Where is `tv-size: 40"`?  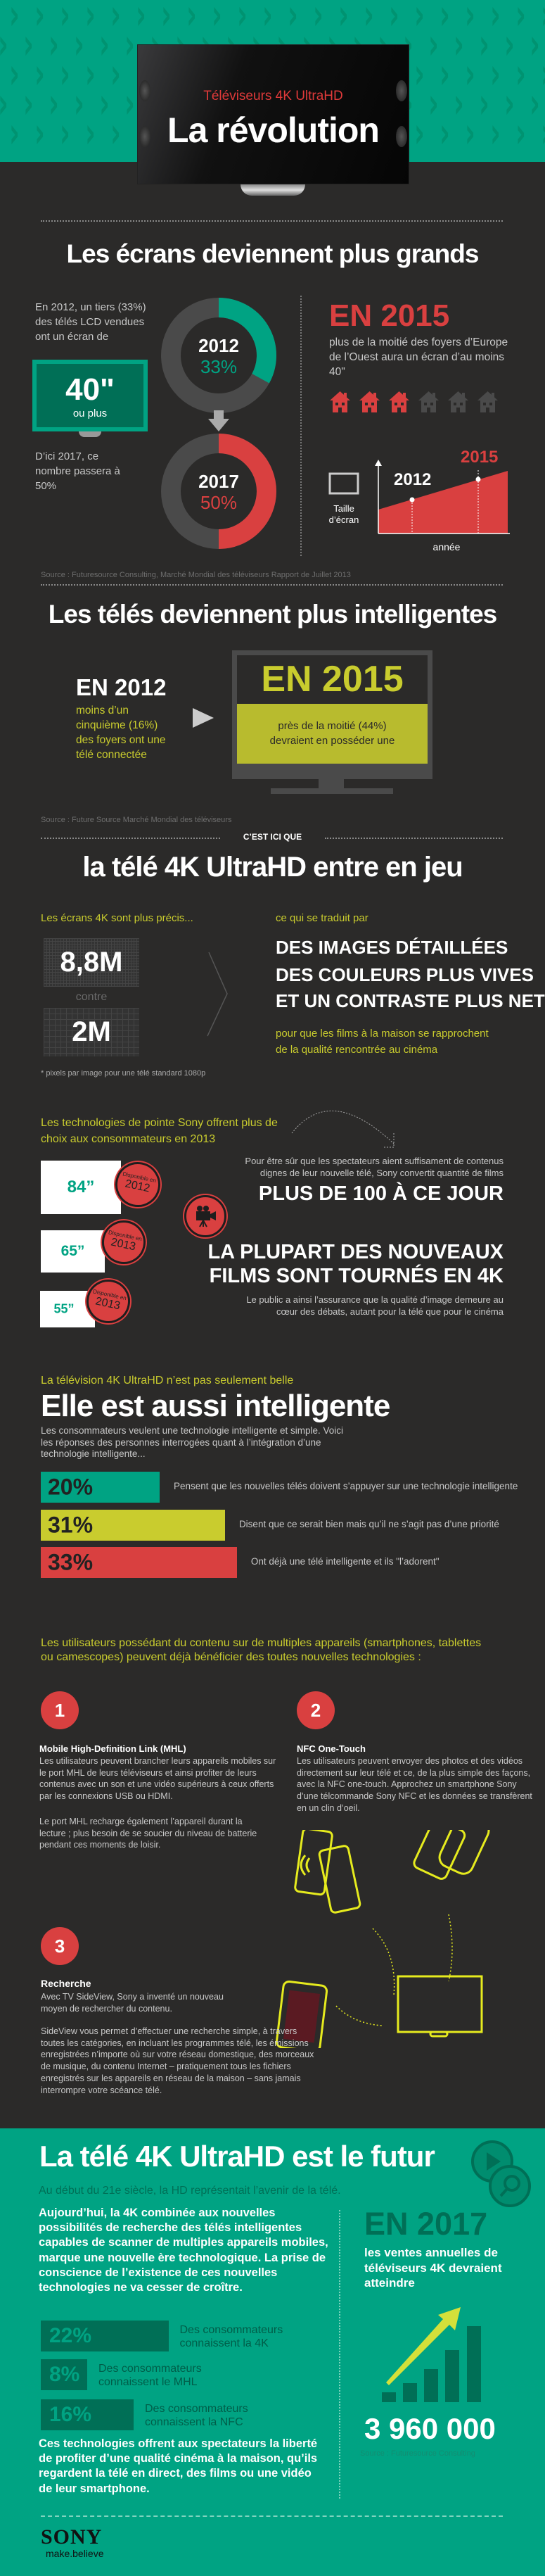
tv-size: 40" is located at coordinates (90, 389).